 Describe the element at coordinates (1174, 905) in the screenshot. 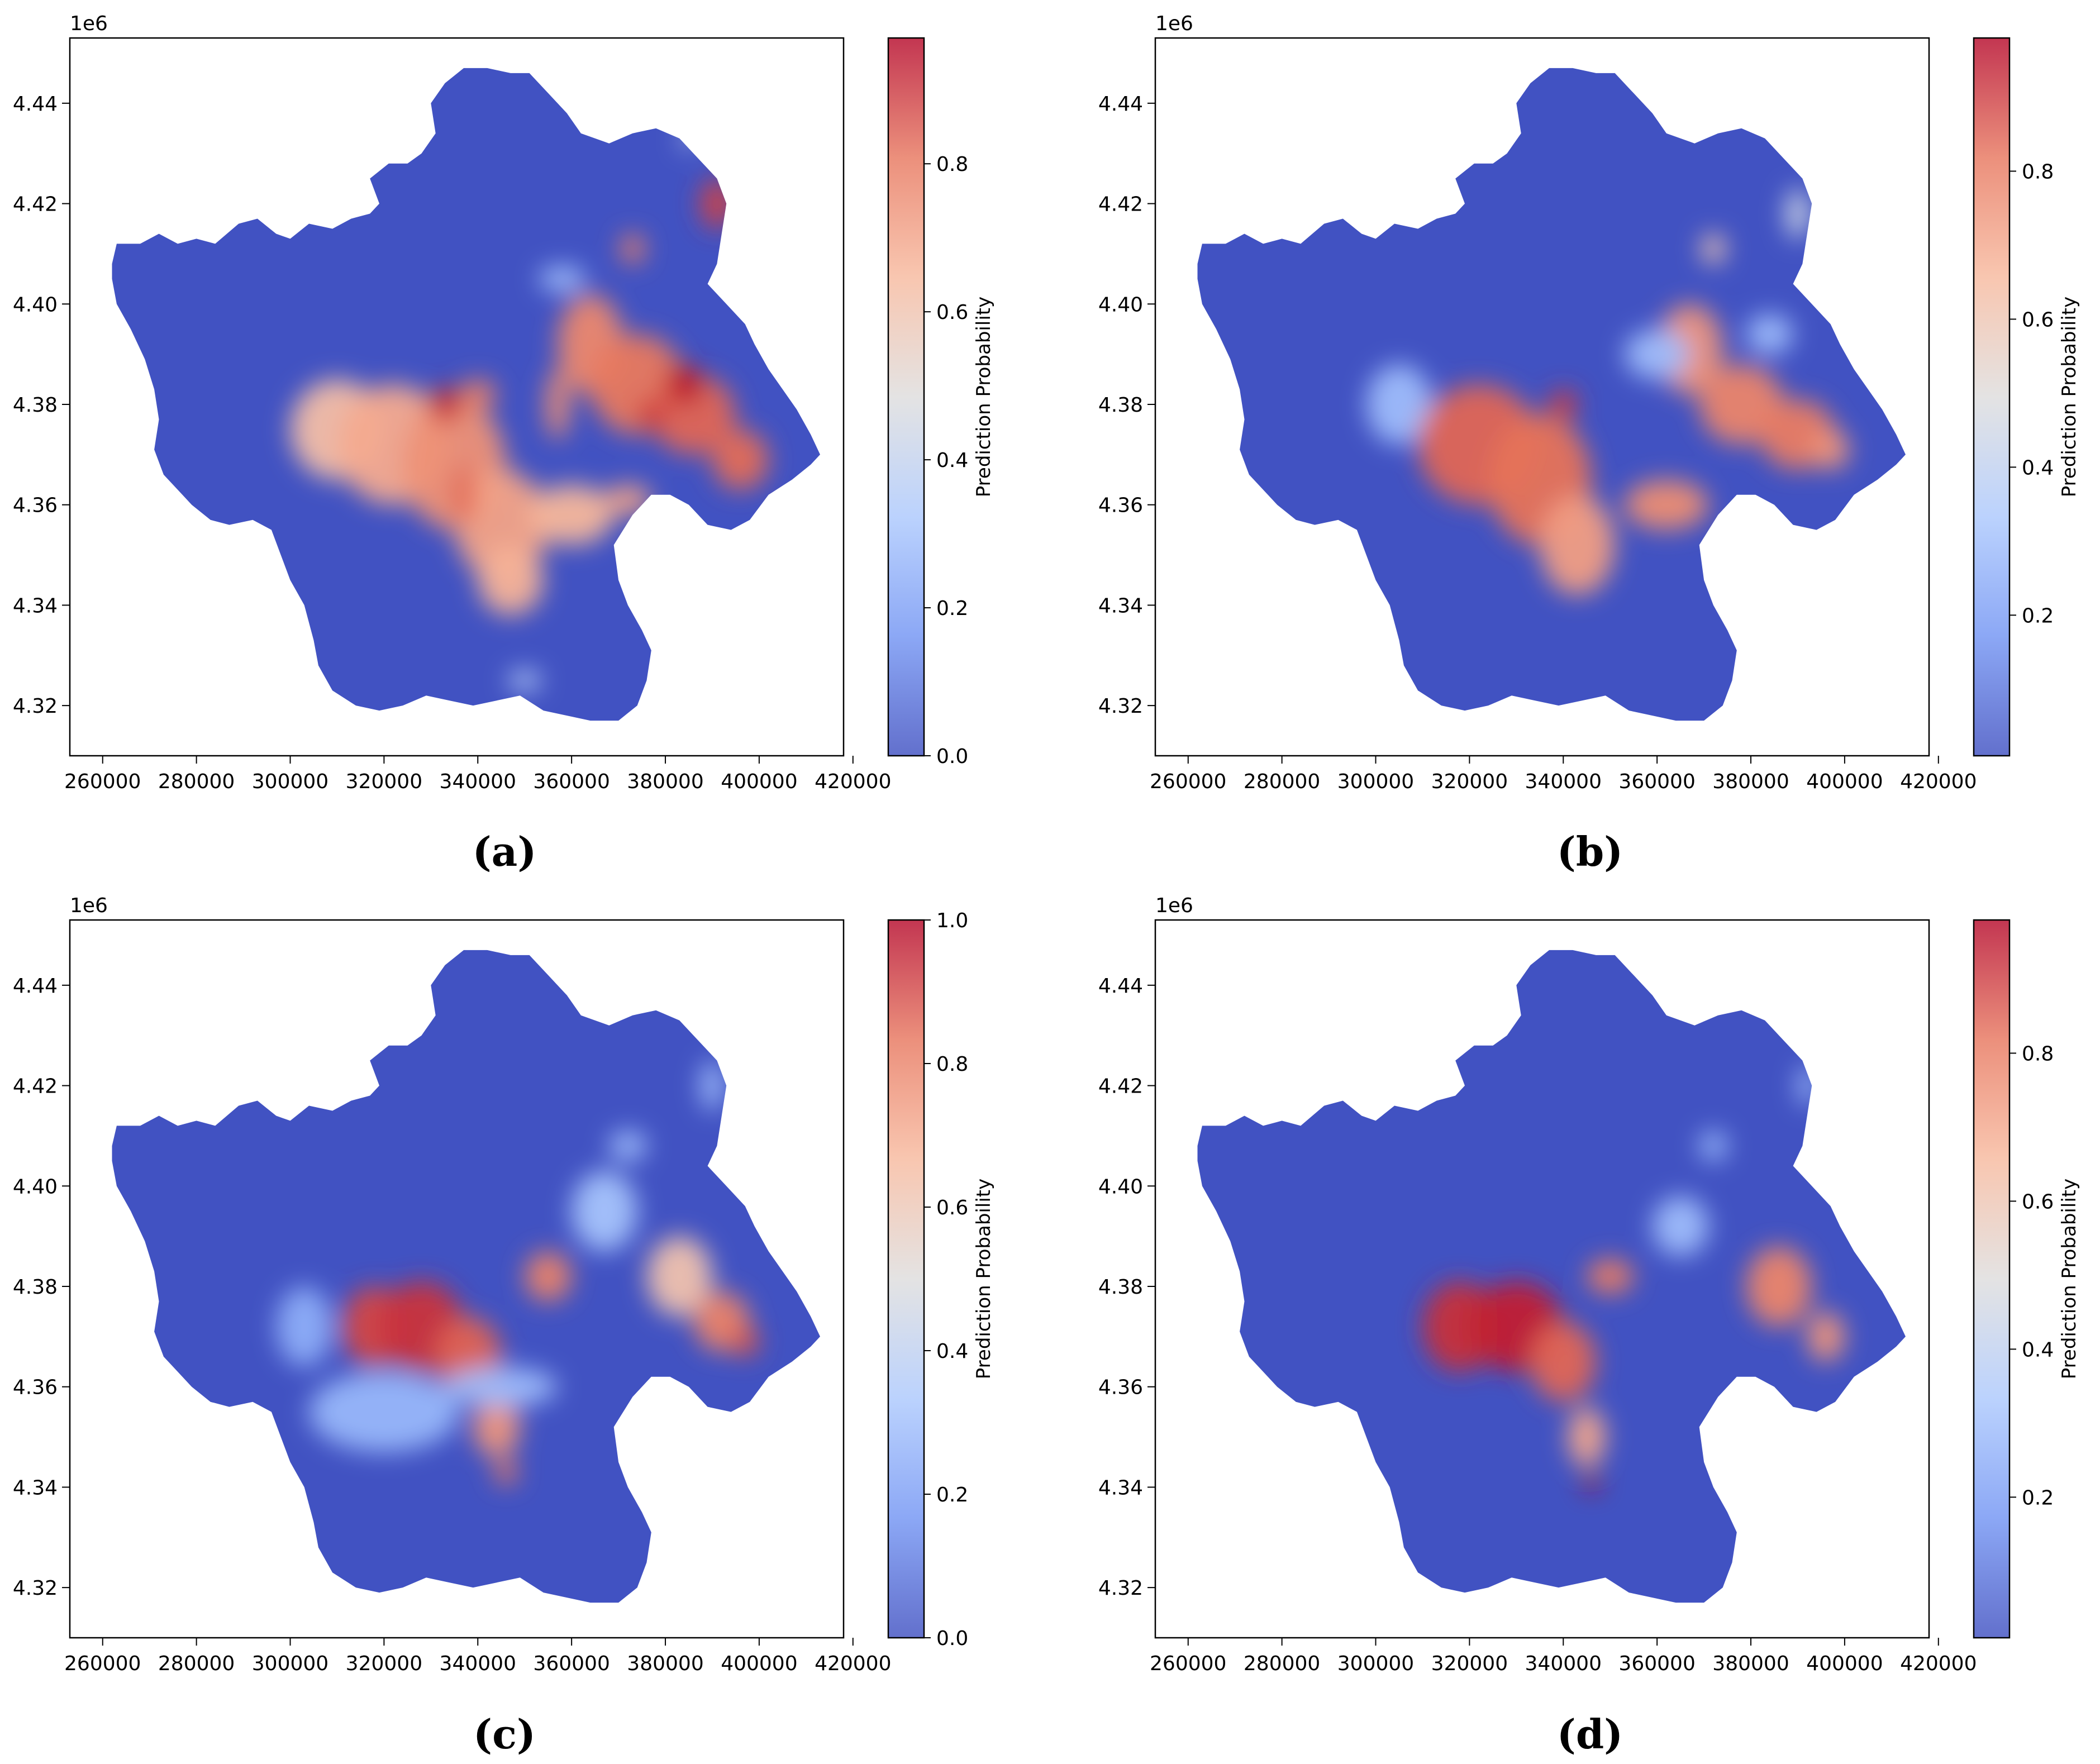

I see `axis-offset-text: 1e6` at that location.